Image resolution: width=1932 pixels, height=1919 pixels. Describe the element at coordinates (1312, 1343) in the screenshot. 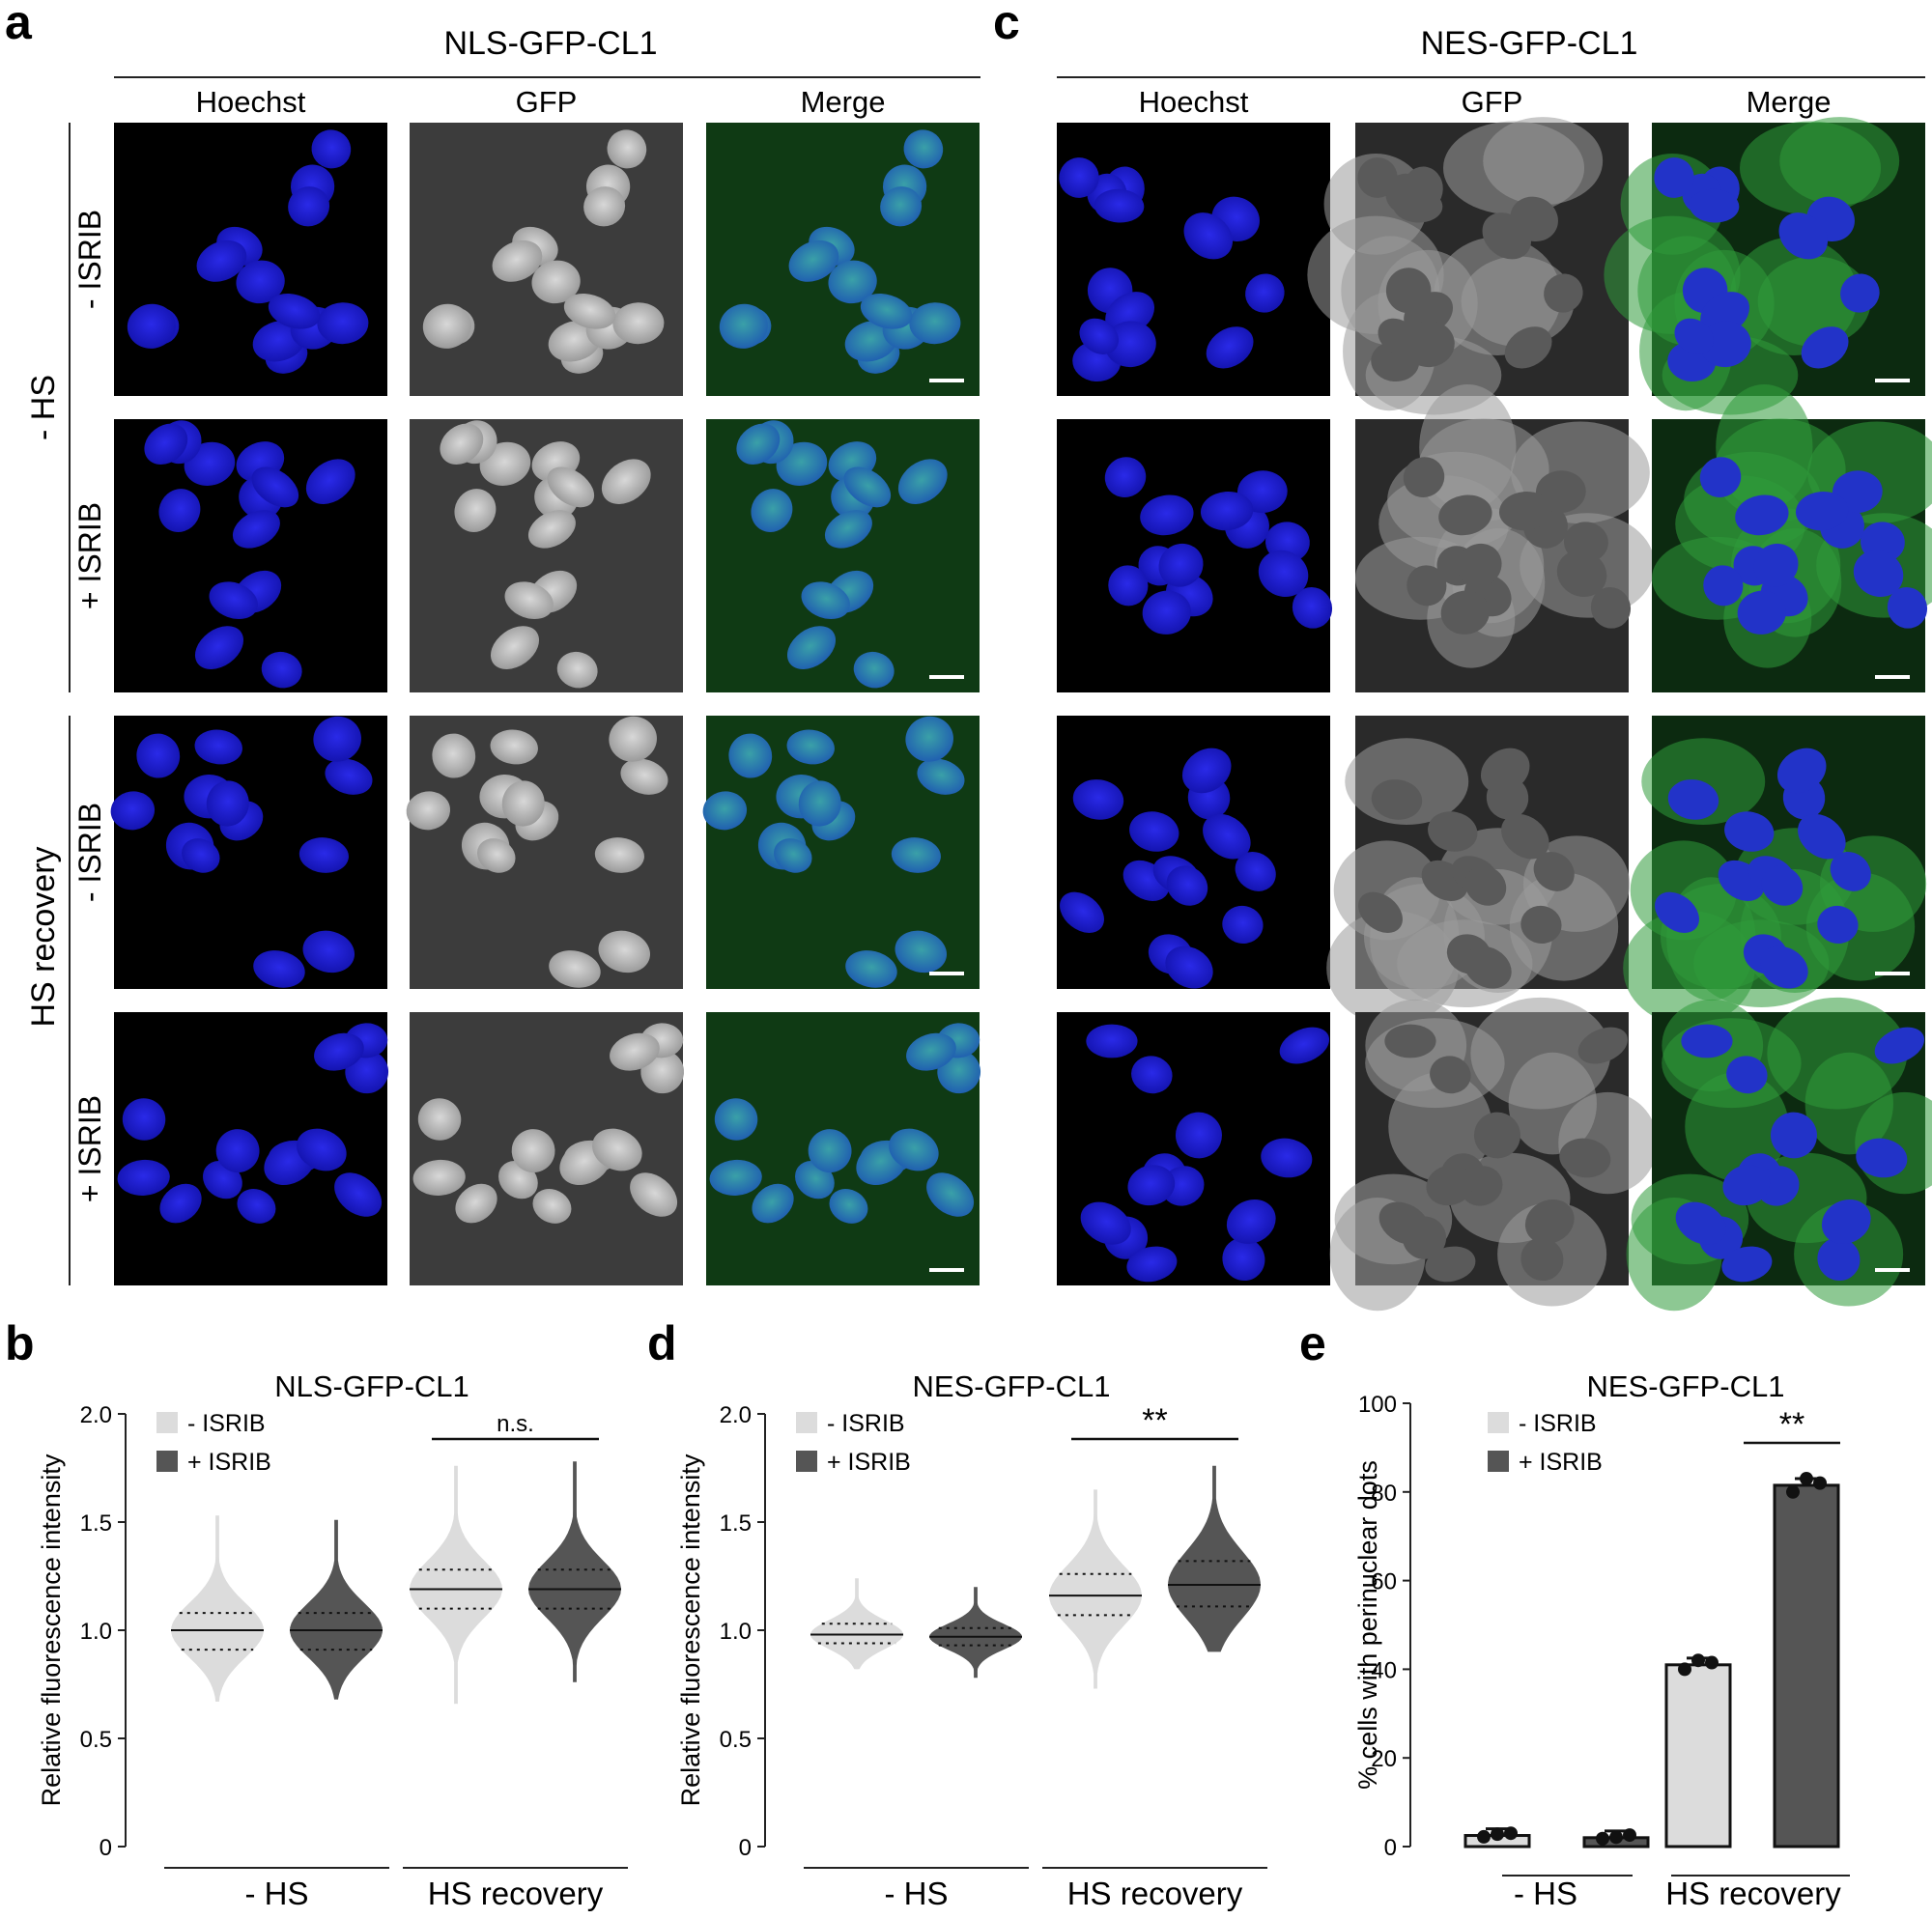

I see `panel-letter-e: e` at that location.